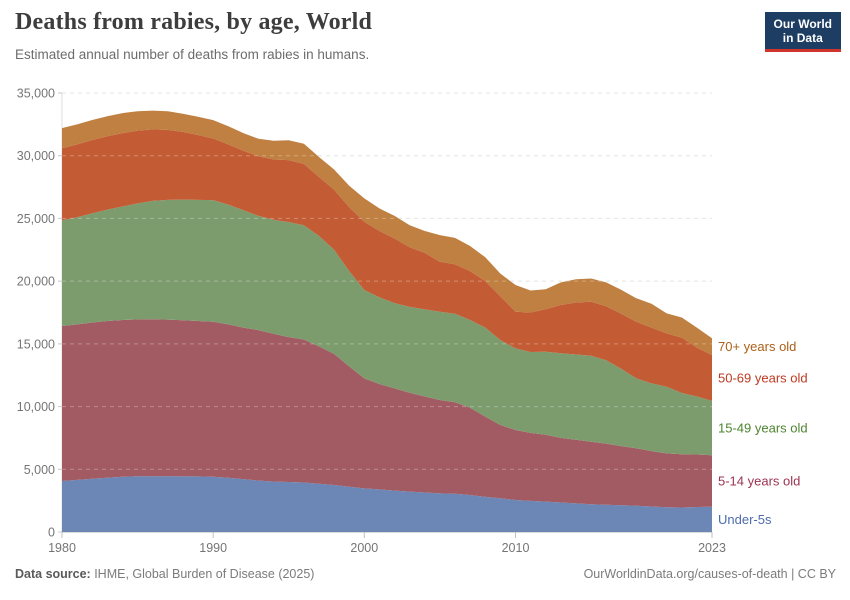 The width and height of the screenshot is (850, 600). I want to click on owid-logo-line1: Our World, so click(802, 24).